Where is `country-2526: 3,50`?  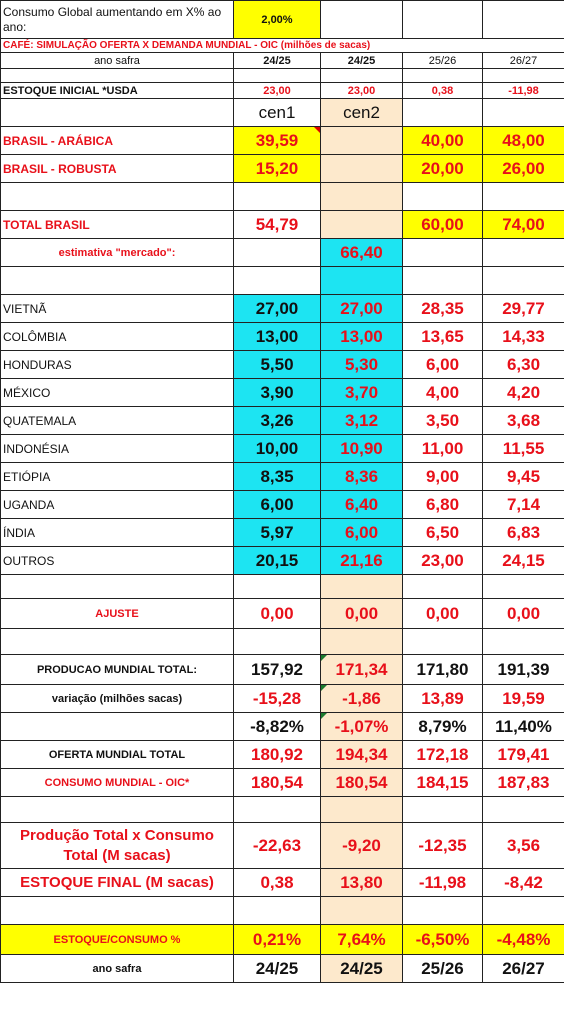 country-2526: 3,50 is located at coordinates (442, 420).